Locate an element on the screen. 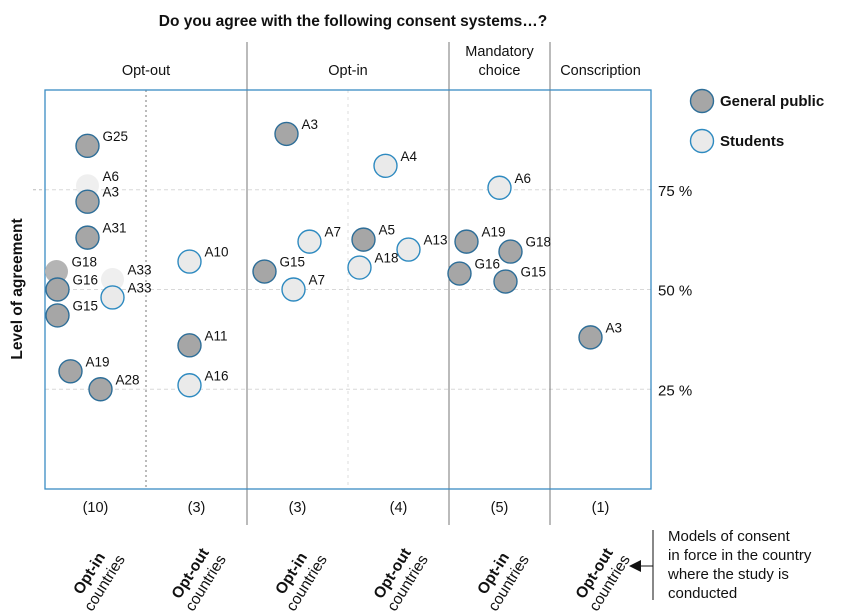  legend-label: General public is located at coordinates (772, 101).